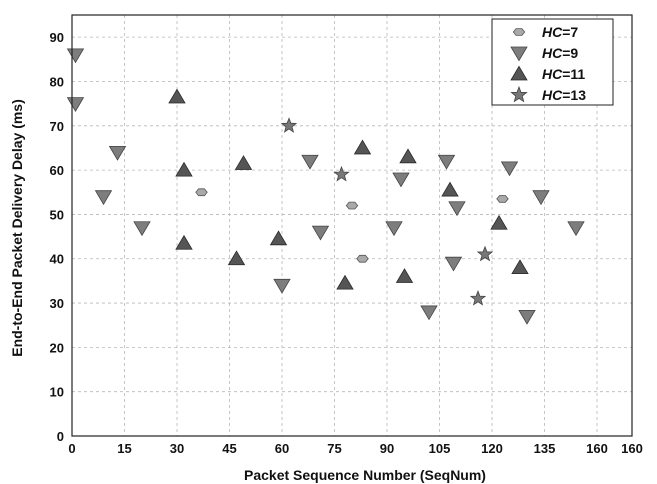 This screenshot has height=484, width=657. What do you see at coordinates (229, 448) in the screenshot?
I see `x-tick-label: 45` at bounding box center [229, 448].